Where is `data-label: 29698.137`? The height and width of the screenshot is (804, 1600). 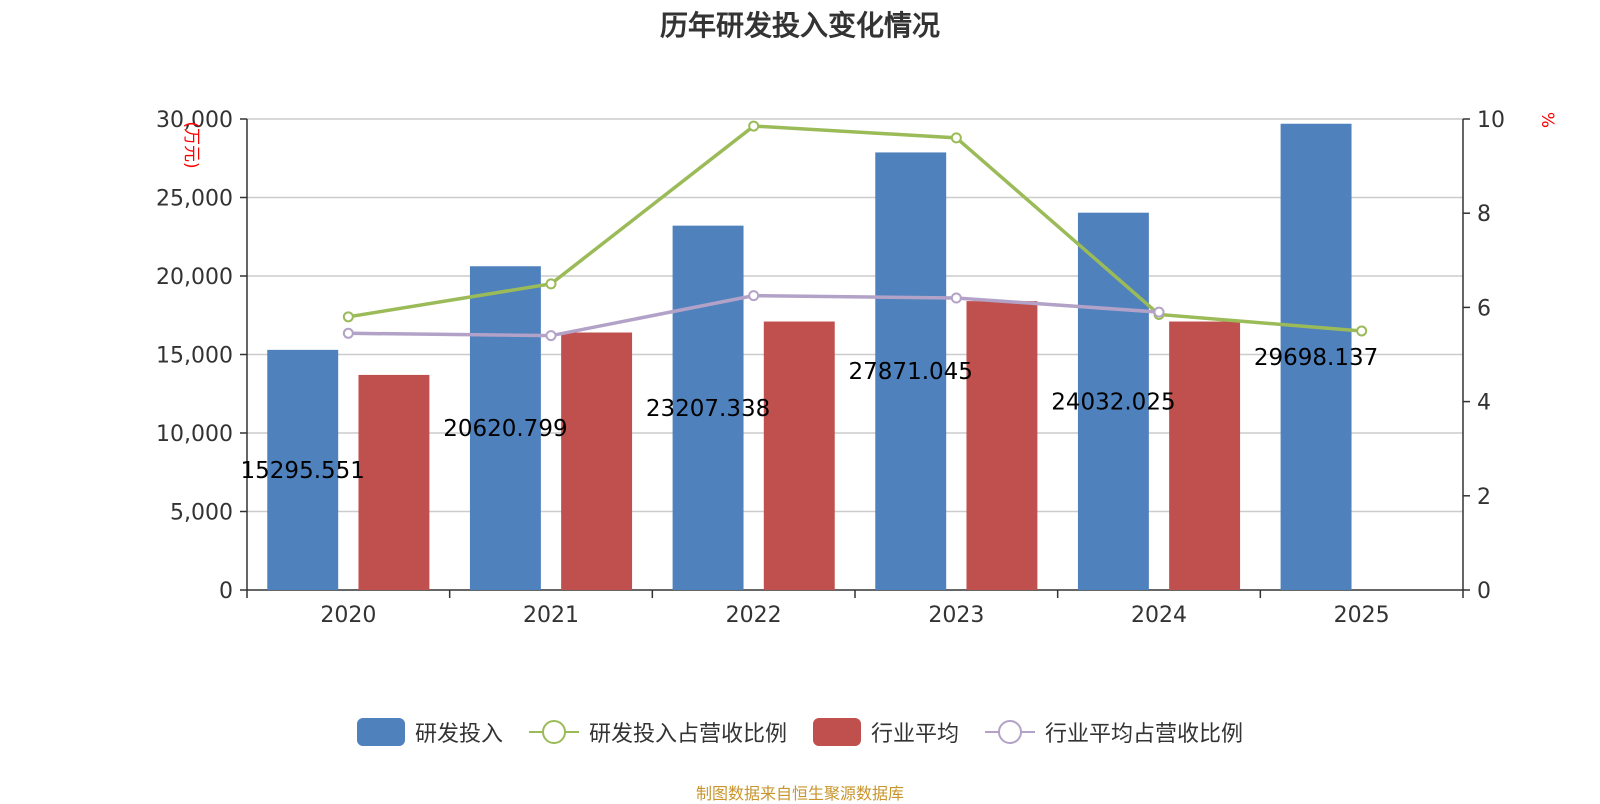 data-label: 29698.137 is located at coordinates (1316, 358).